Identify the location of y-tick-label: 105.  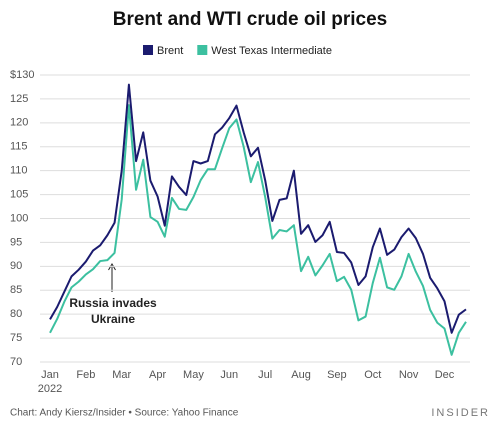
(19, 194).